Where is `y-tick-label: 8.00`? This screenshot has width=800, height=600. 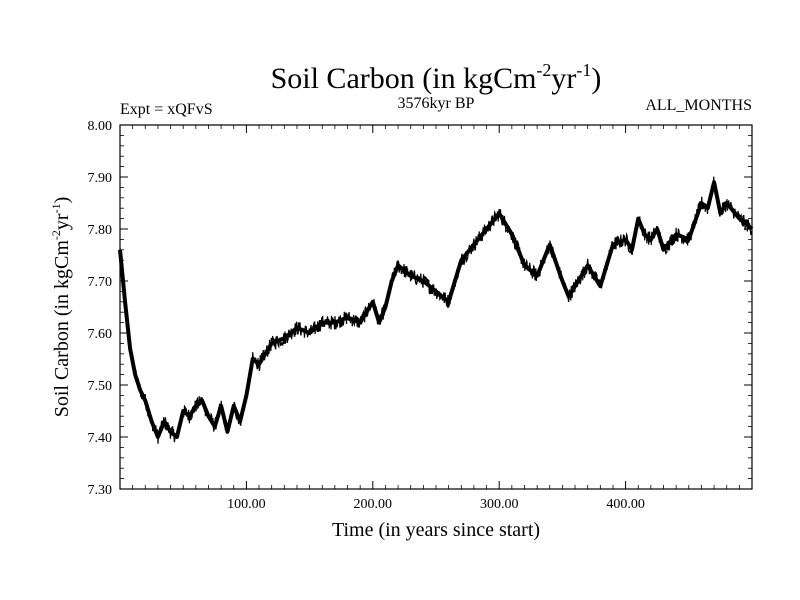
y-tick-label: 8.00 is located at coordinates (100, 126).